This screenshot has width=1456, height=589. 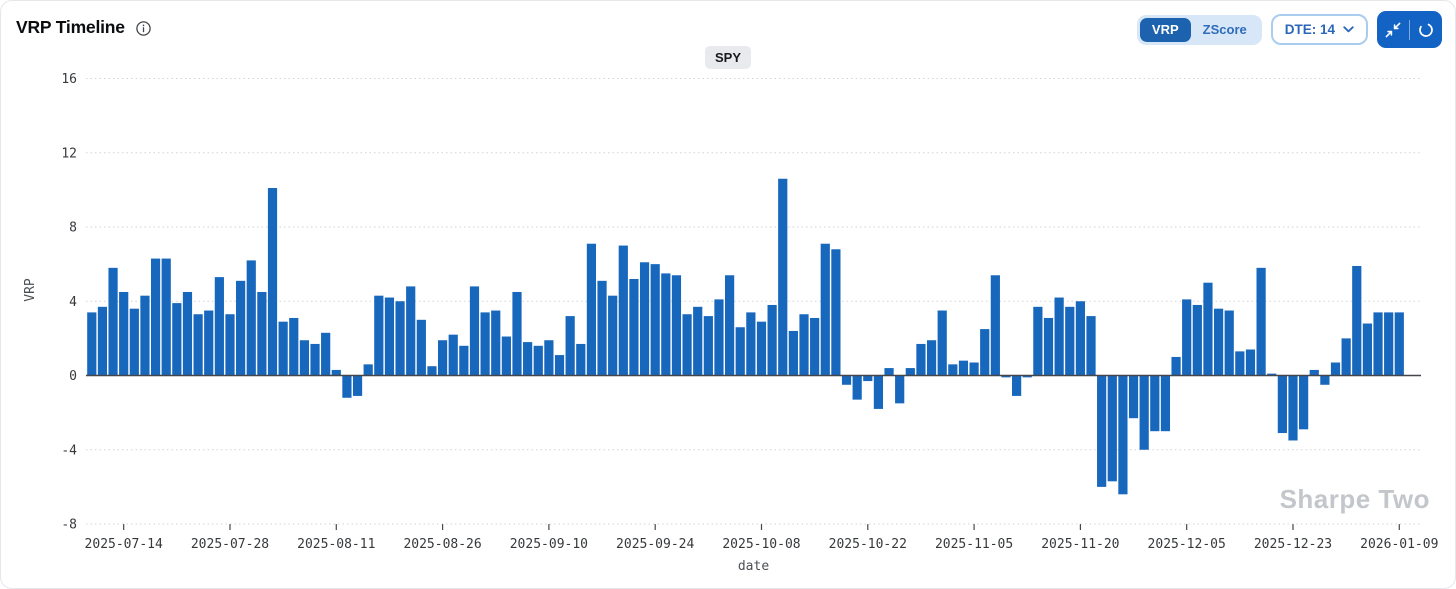 What do you see at coordinates (1319, 29) in the screenshot?
I see `dte-dropdown: DTE: 14` at bounding box center [1319, 29].